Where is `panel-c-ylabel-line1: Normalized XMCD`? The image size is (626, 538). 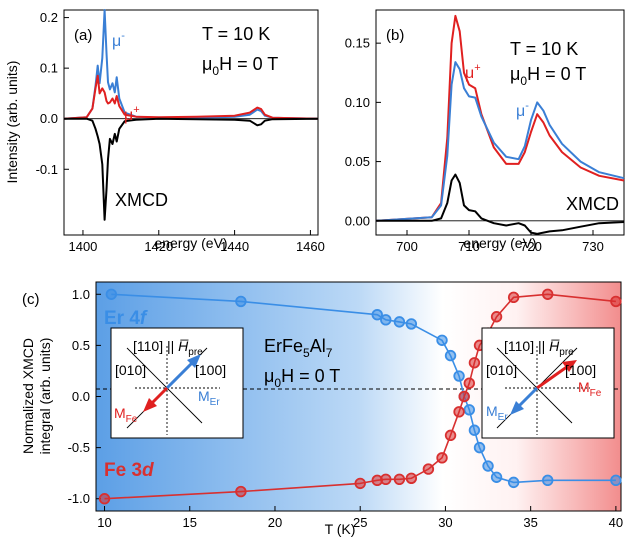
panel-c-ylabel-line1: Normalized XMCD is located at coordinates (28, 396).